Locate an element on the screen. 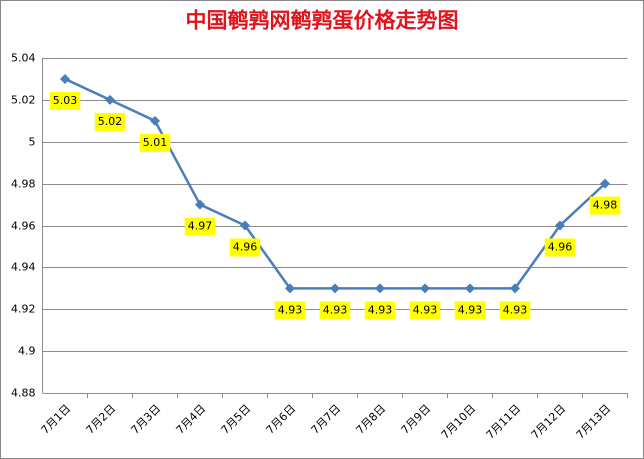 Image resolution: width=644 pixels, height=459 pixels. chart-title: 中国鹌鹑网鹌鹑蛋价格走势图 is located at coordinates (322, 20).